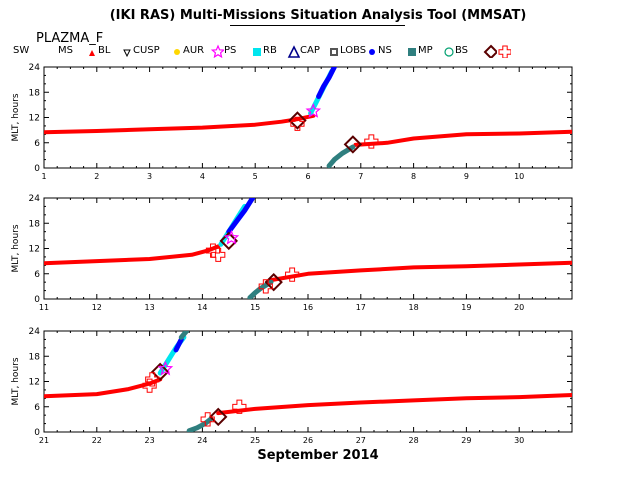 The width and height of the screenshot is (636, 500). Describe the element at coordinates (21, 50) in the screenshot. I see `legend-label-sw: SW` at that location.